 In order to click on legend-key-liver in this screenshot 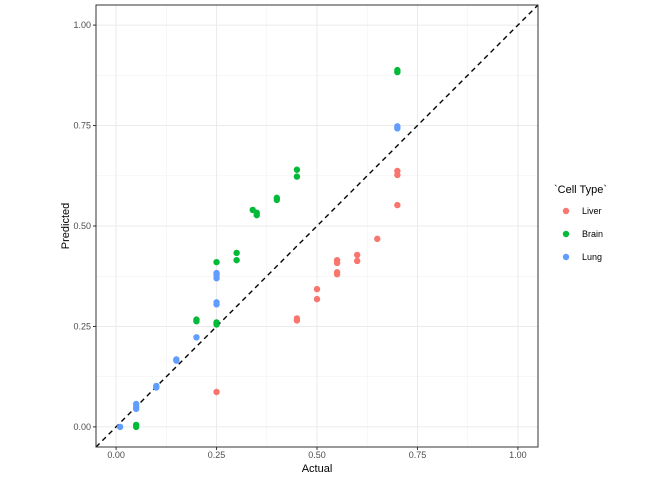, I will do `click(566, 211)`.